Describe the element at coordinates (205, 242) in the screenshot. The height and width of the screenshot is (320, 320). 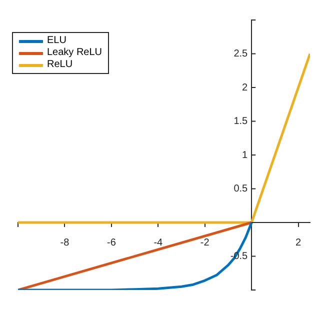
I see `x-tick-label: -2` at that location.